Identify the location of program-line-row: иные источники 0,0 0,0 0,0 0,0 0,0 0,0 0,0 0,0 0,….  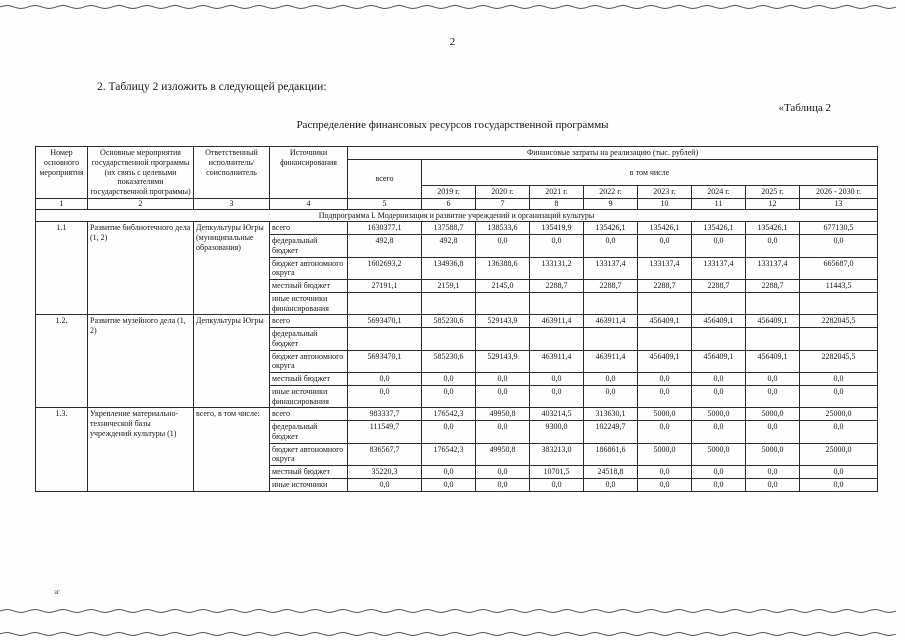
(457, 484).